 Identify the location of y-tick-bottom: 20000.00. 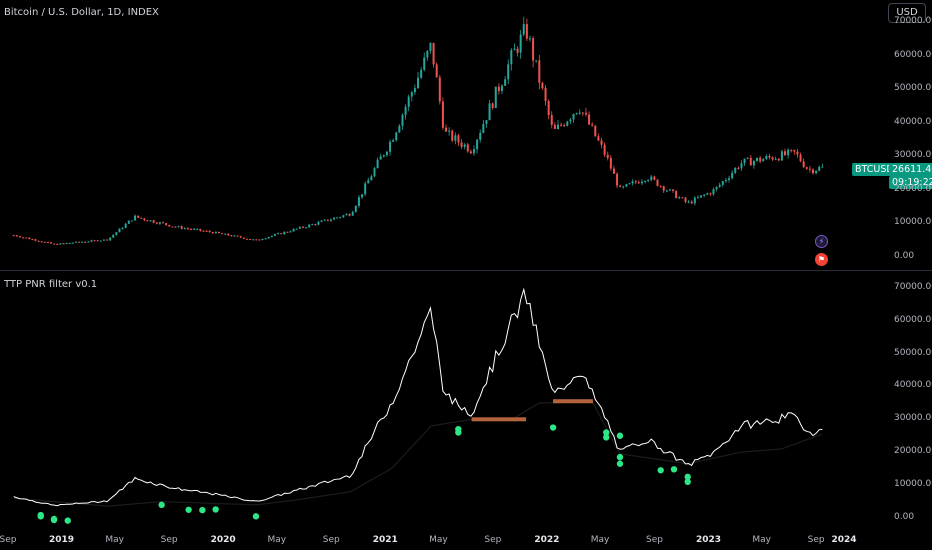
(913, 451).